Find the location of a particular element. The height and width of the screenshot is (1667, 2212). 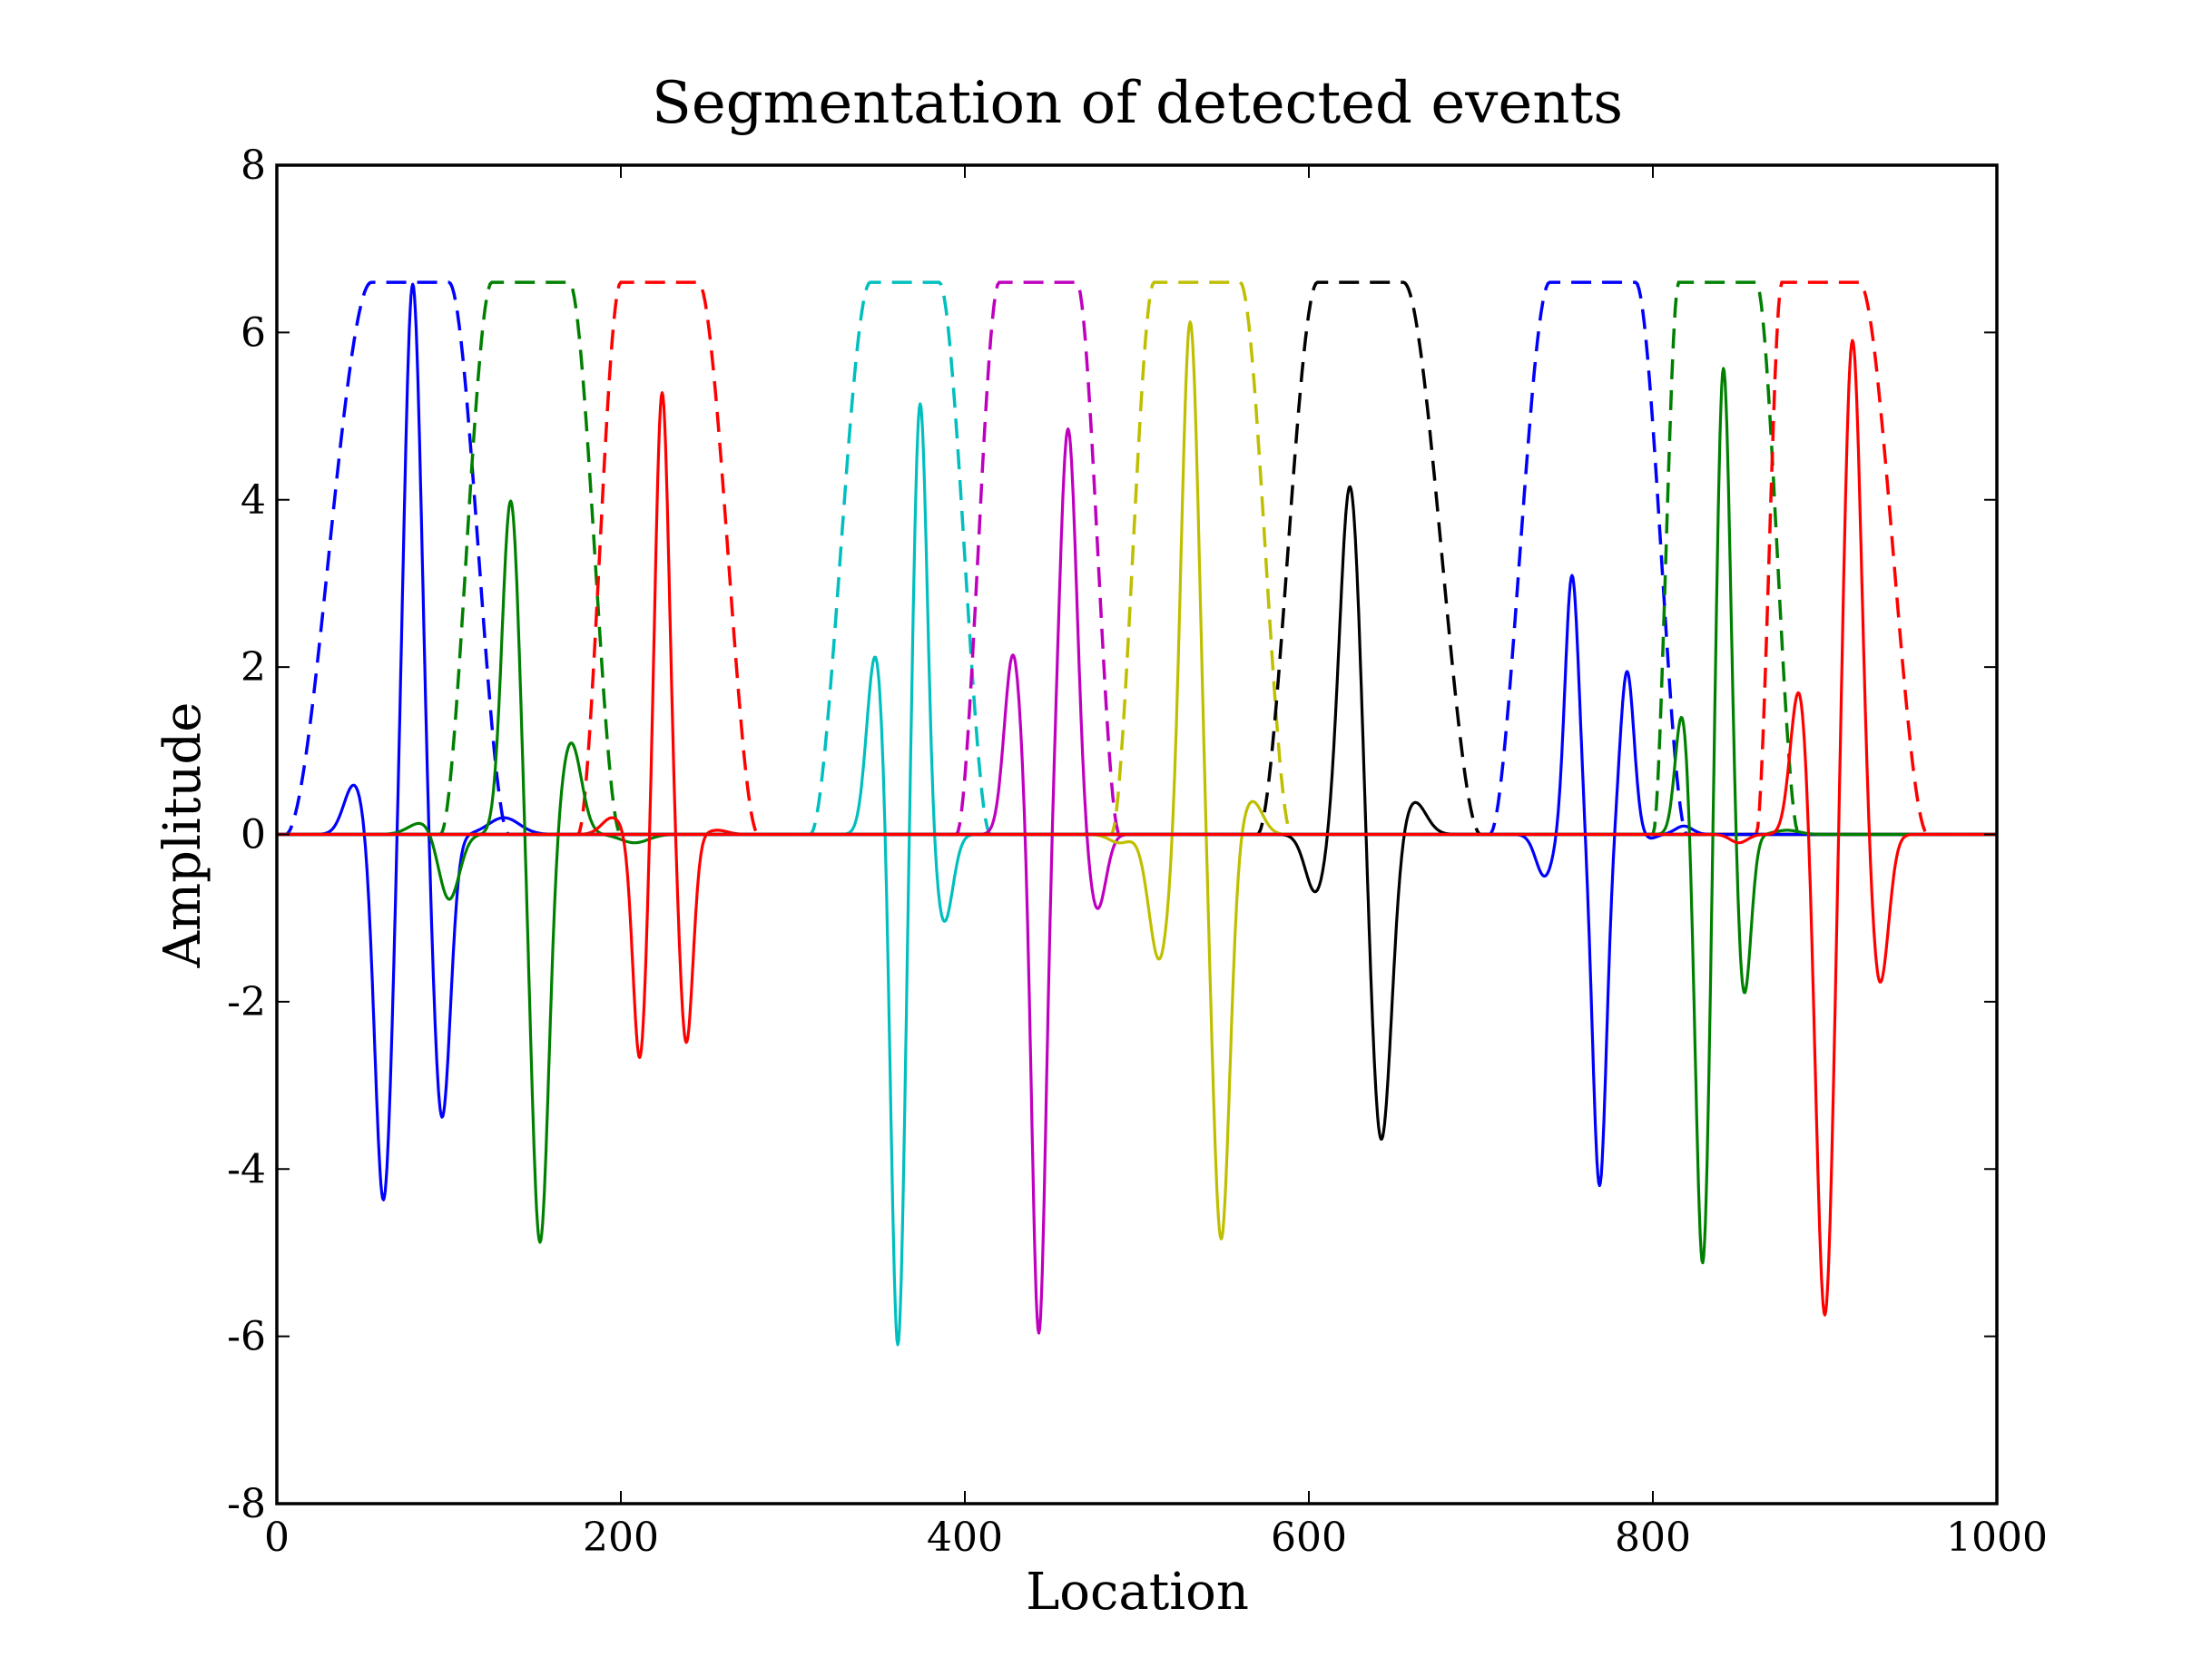

y-axis-label: Amplitude is located at coordinates (182, 836).